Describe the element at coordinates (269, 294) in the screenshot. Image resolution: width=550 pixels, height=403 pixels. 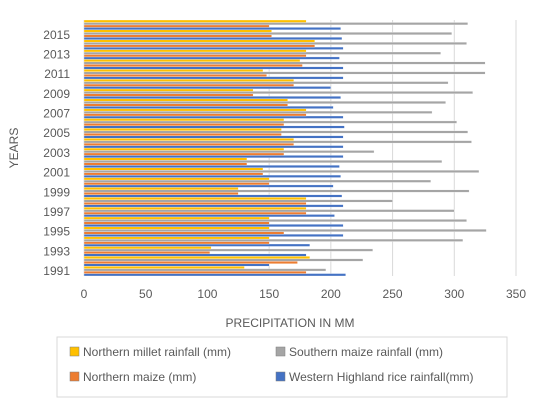
I see `x-tick-label: 150` at that location.